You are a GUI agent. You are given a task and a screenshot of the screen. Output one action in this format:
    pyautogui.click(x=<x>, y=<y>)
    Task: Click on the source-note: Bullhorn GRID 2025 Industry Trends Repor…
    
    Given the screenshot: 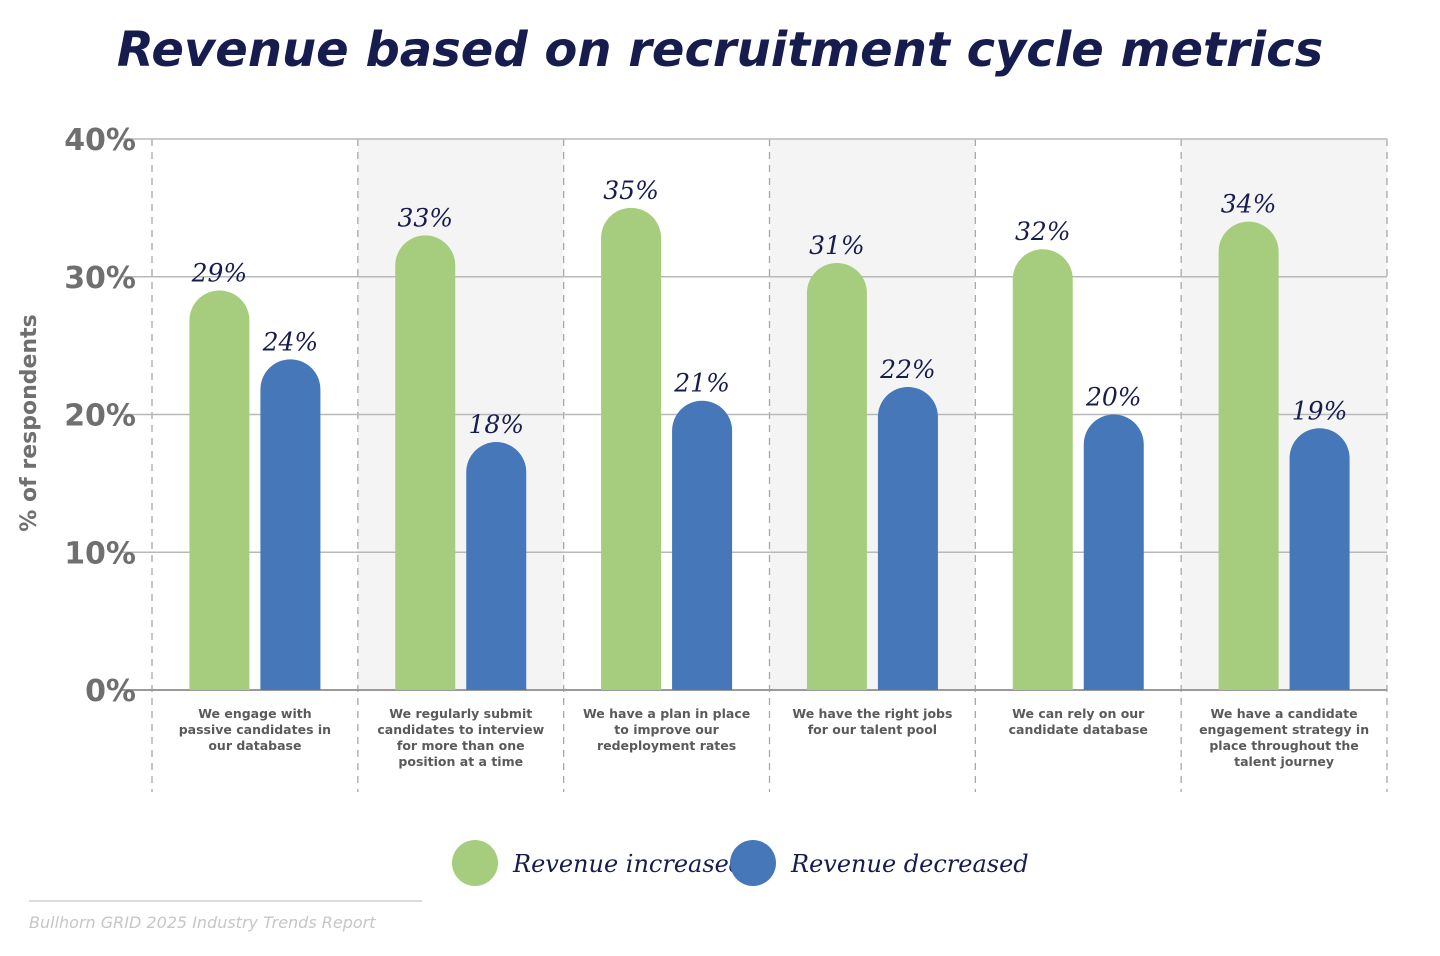 What is the action you would take?
    pyautogui.click(x=202, y=922)
    